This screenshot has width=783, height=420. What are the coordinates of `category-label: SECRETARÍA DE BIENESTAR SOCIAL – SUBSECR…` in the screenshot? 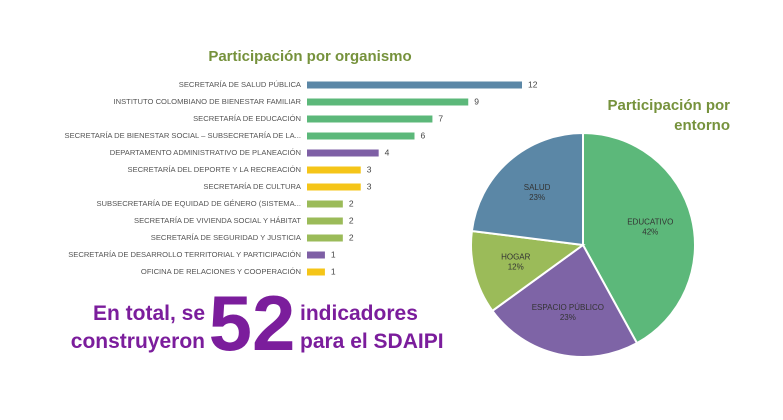 It's located at (183, 135).